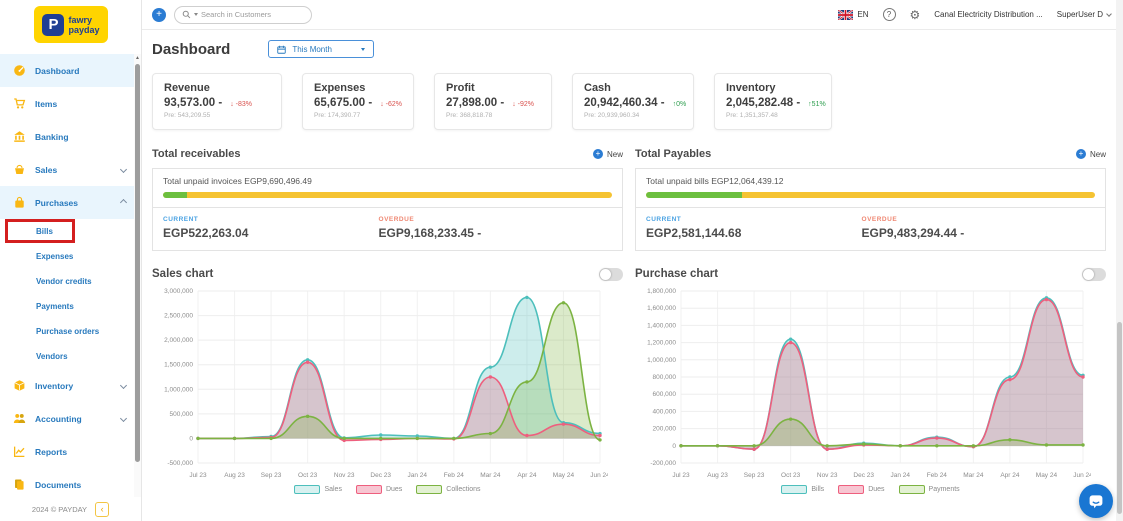 This screenshot has width=1123, height=521. Describe the element at coordinates (475, 103) in the screenshot. I see `kpi-value: 27,898.00 -` at that location.